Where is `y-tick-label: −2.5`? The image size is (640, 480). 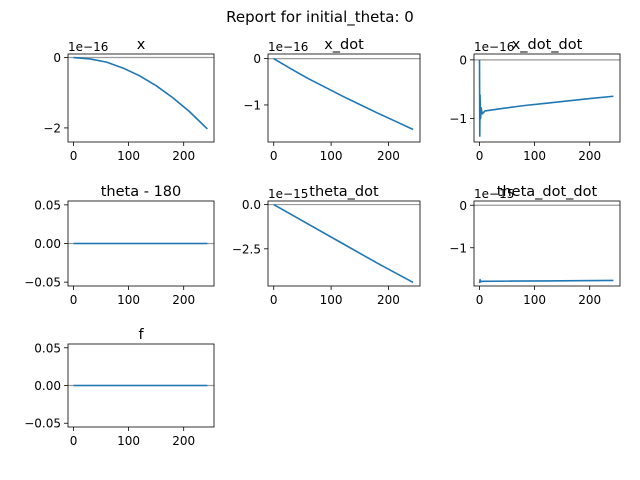 y-tick-label: −2.5 is located at coordinates (246, 249).